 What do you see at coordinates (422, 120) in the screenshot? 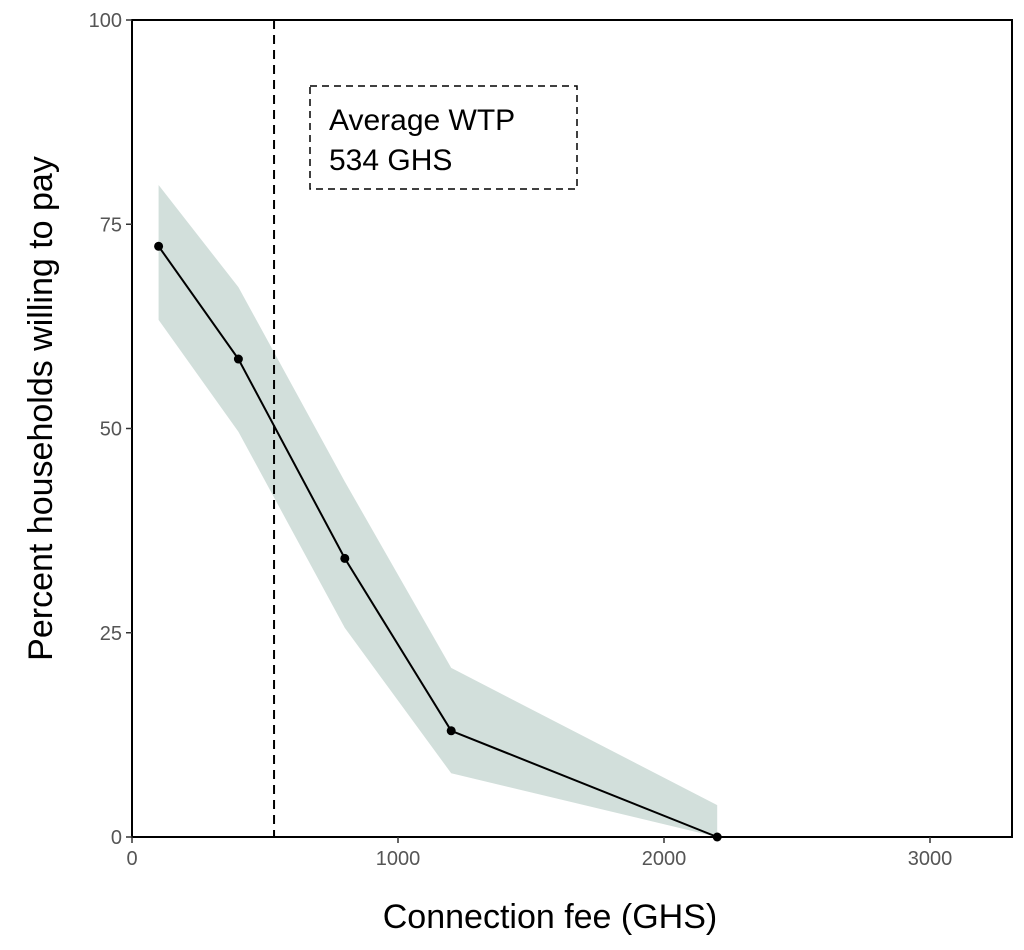
I see `annotation-title: Average WTP` at bounding box center [422, 120].